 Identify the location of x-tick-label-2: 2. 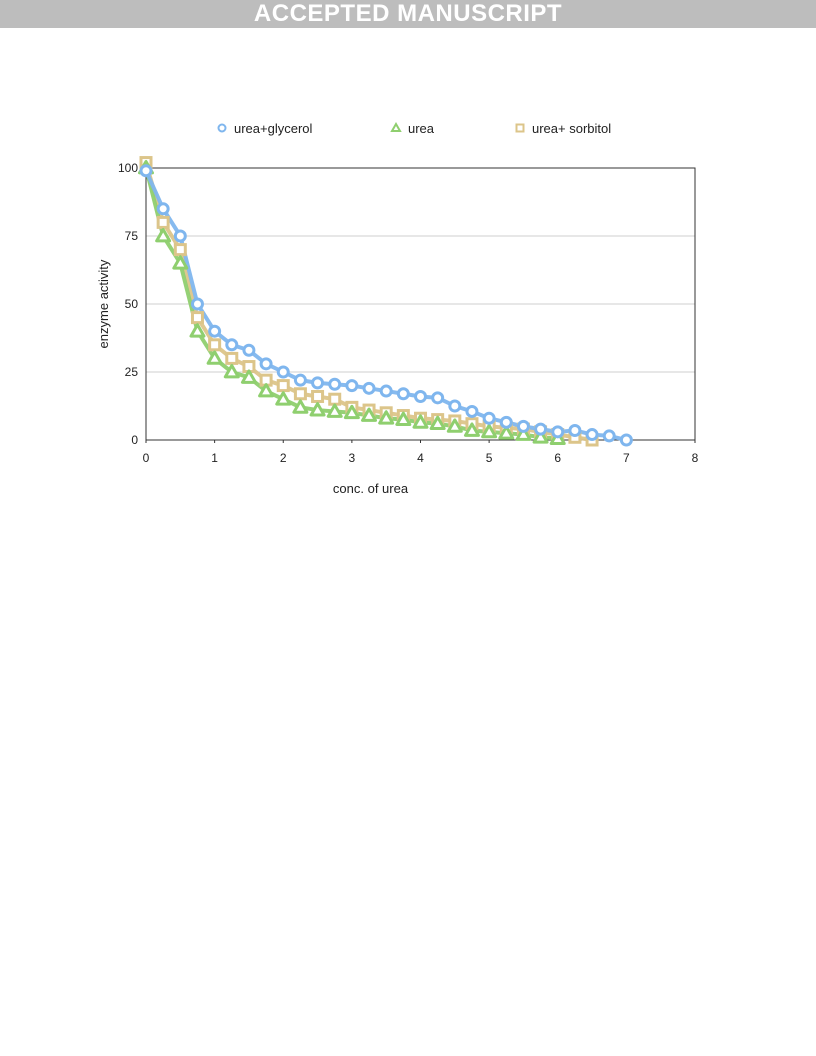
(283, 458).